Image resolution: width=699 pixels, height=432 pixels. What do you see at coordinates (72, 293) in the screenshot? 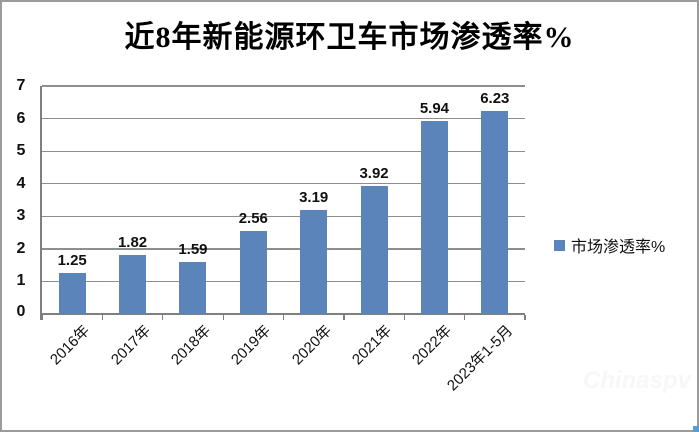
I see `bar-2016年` at bounding box center [72, 293].